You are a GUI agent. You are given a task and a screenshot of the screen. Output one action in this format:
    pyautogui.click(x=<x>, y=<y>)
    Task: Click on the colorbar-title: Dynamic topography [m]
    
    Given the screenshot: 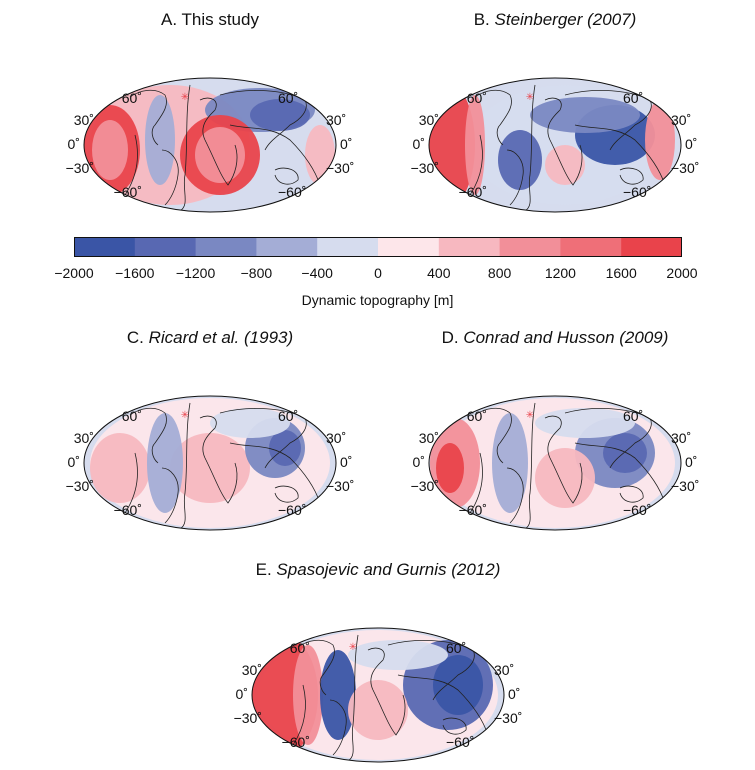 What is the action you would take?
    pyautogui.click(x=377, y=300)
    